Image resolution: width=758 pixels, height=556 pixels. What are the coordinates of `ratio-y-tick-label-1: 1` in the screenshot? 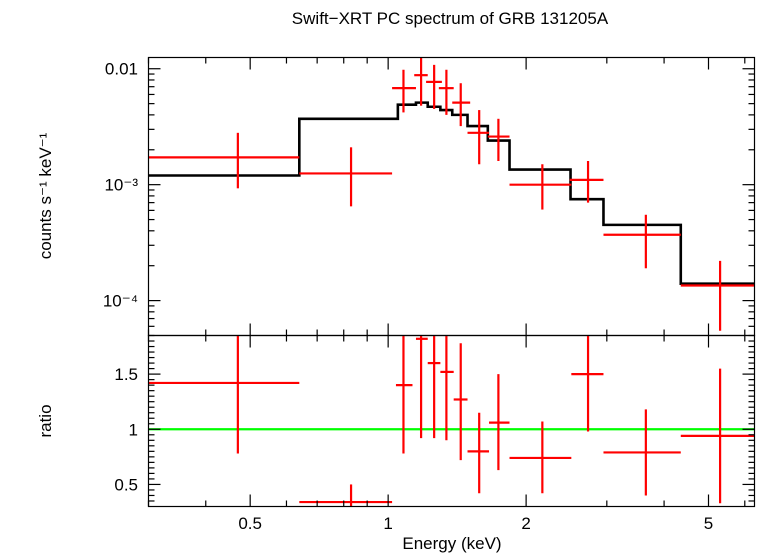 It's located at (133, 429).